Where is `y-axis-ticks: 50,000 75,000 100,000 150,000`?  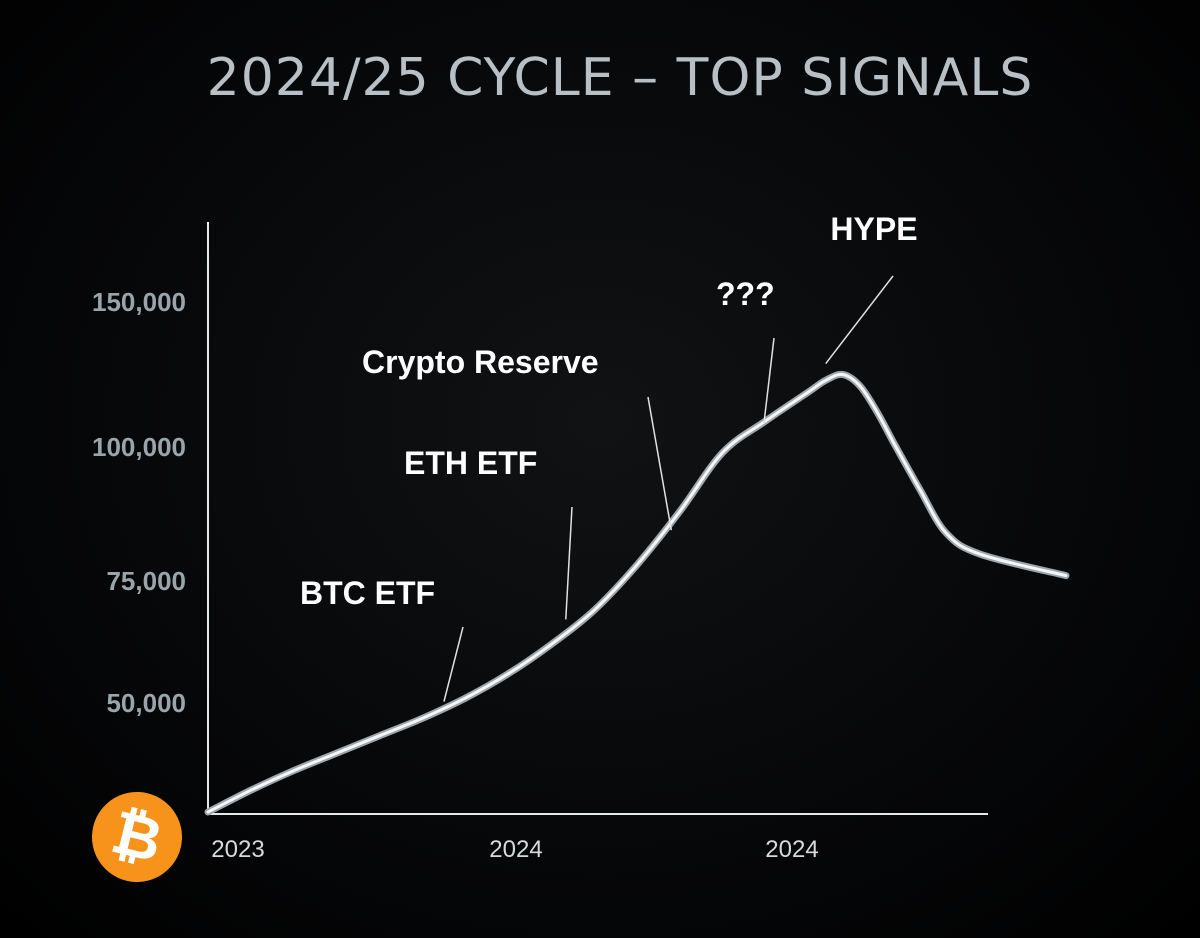
y-axis-ticks: 50,000 75,000 100,000 150,000 is located at coordinates (139, 502).